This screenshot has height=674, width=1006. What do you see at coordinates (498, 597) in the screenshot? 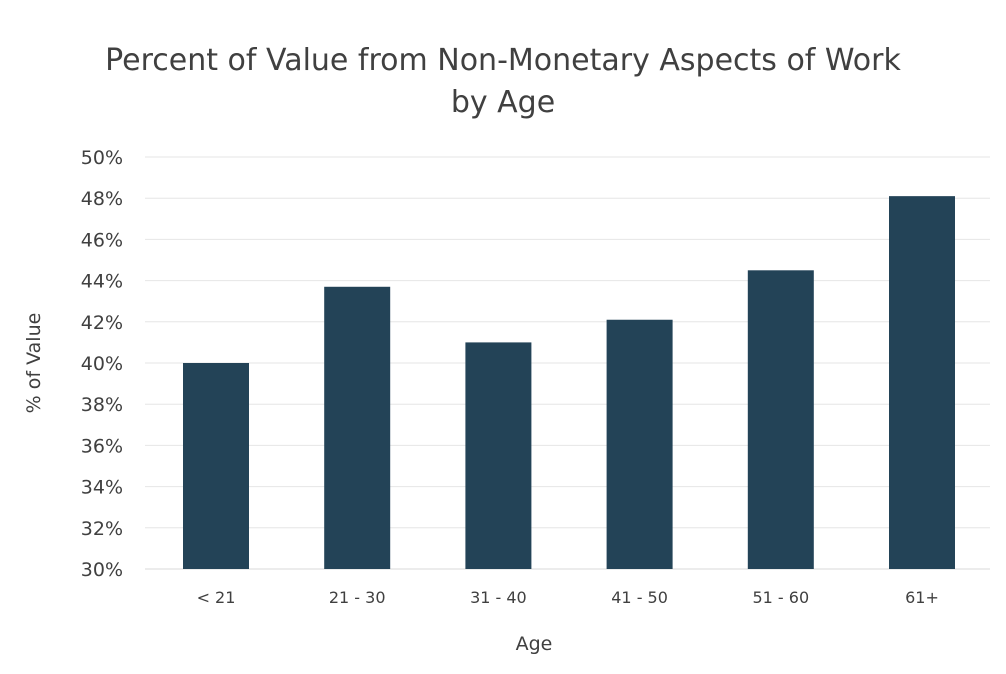
I see `x-tick-label: 31 - 40` at bounding box center [498, 597].